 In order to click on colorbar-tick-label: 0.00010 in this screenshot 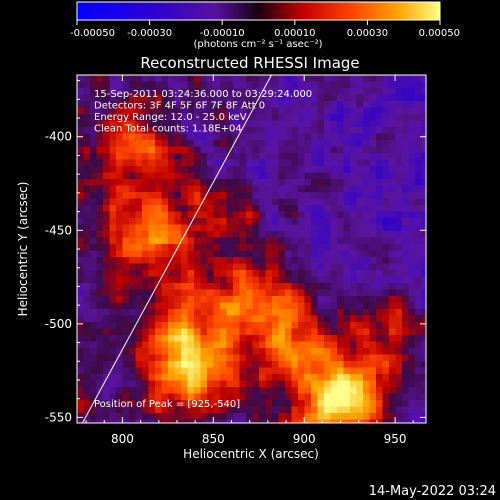, I will do `click(294, 33)`.